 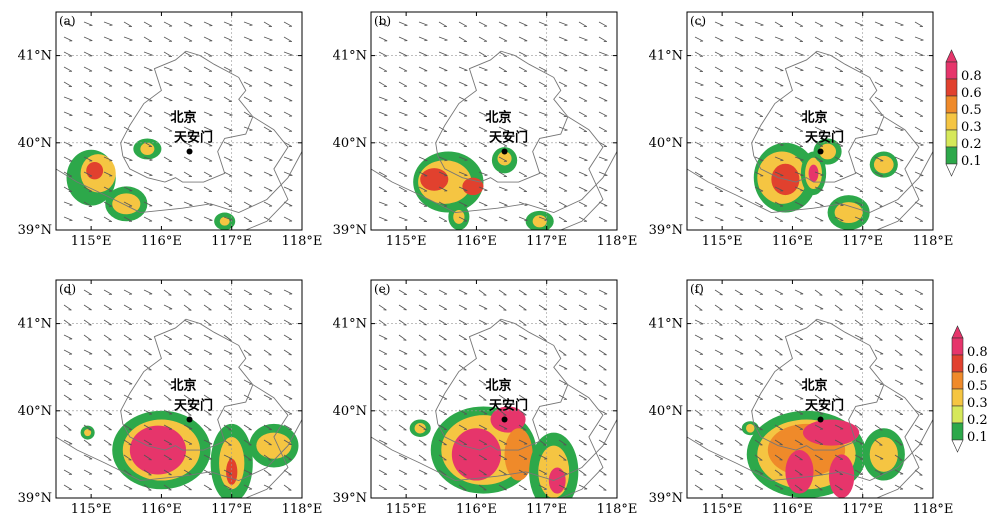 What do you see at coordinates (971, 110) in the screenshot?
I see `colorbar-label: 0.5` at bounding box center [971, 110].